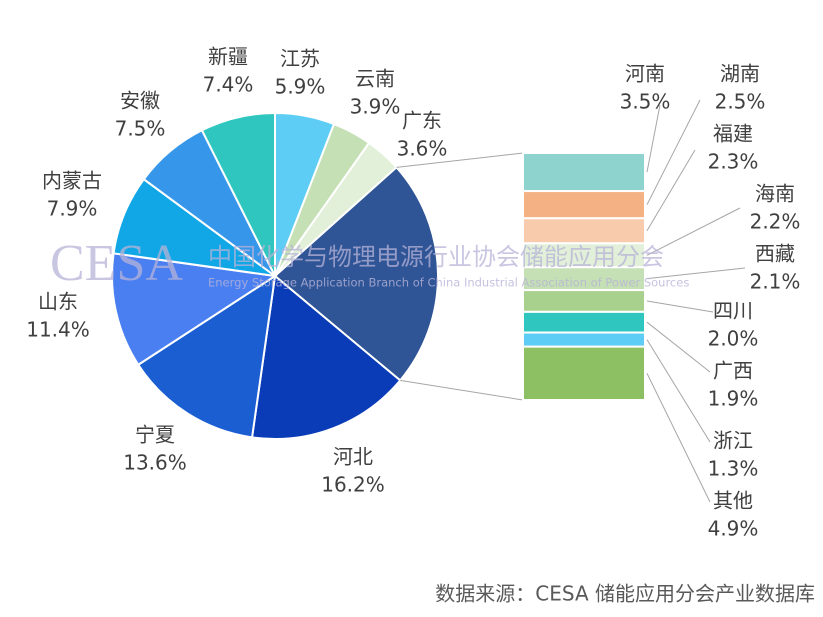 This screenshot has height=617, width=823. I want to click on slice-name: 山东, so click(58, 302).